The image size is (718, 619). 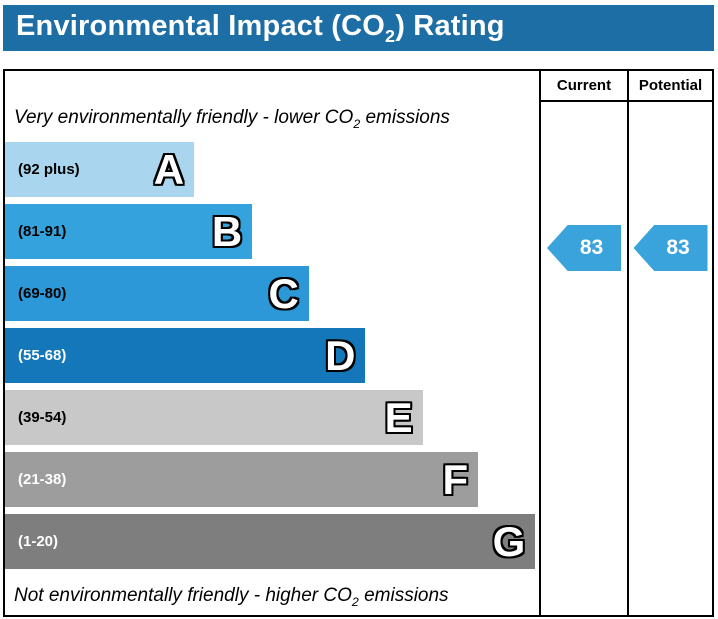 I want to click on band-range-label: (69-80), so click(x=42, y=293).